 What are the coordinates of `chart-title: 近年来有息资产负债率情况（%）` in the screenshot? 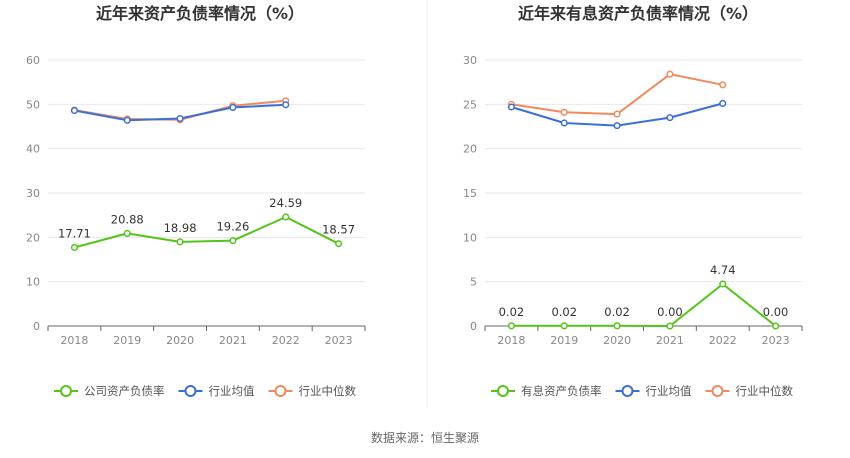 It's located at (638, 13).